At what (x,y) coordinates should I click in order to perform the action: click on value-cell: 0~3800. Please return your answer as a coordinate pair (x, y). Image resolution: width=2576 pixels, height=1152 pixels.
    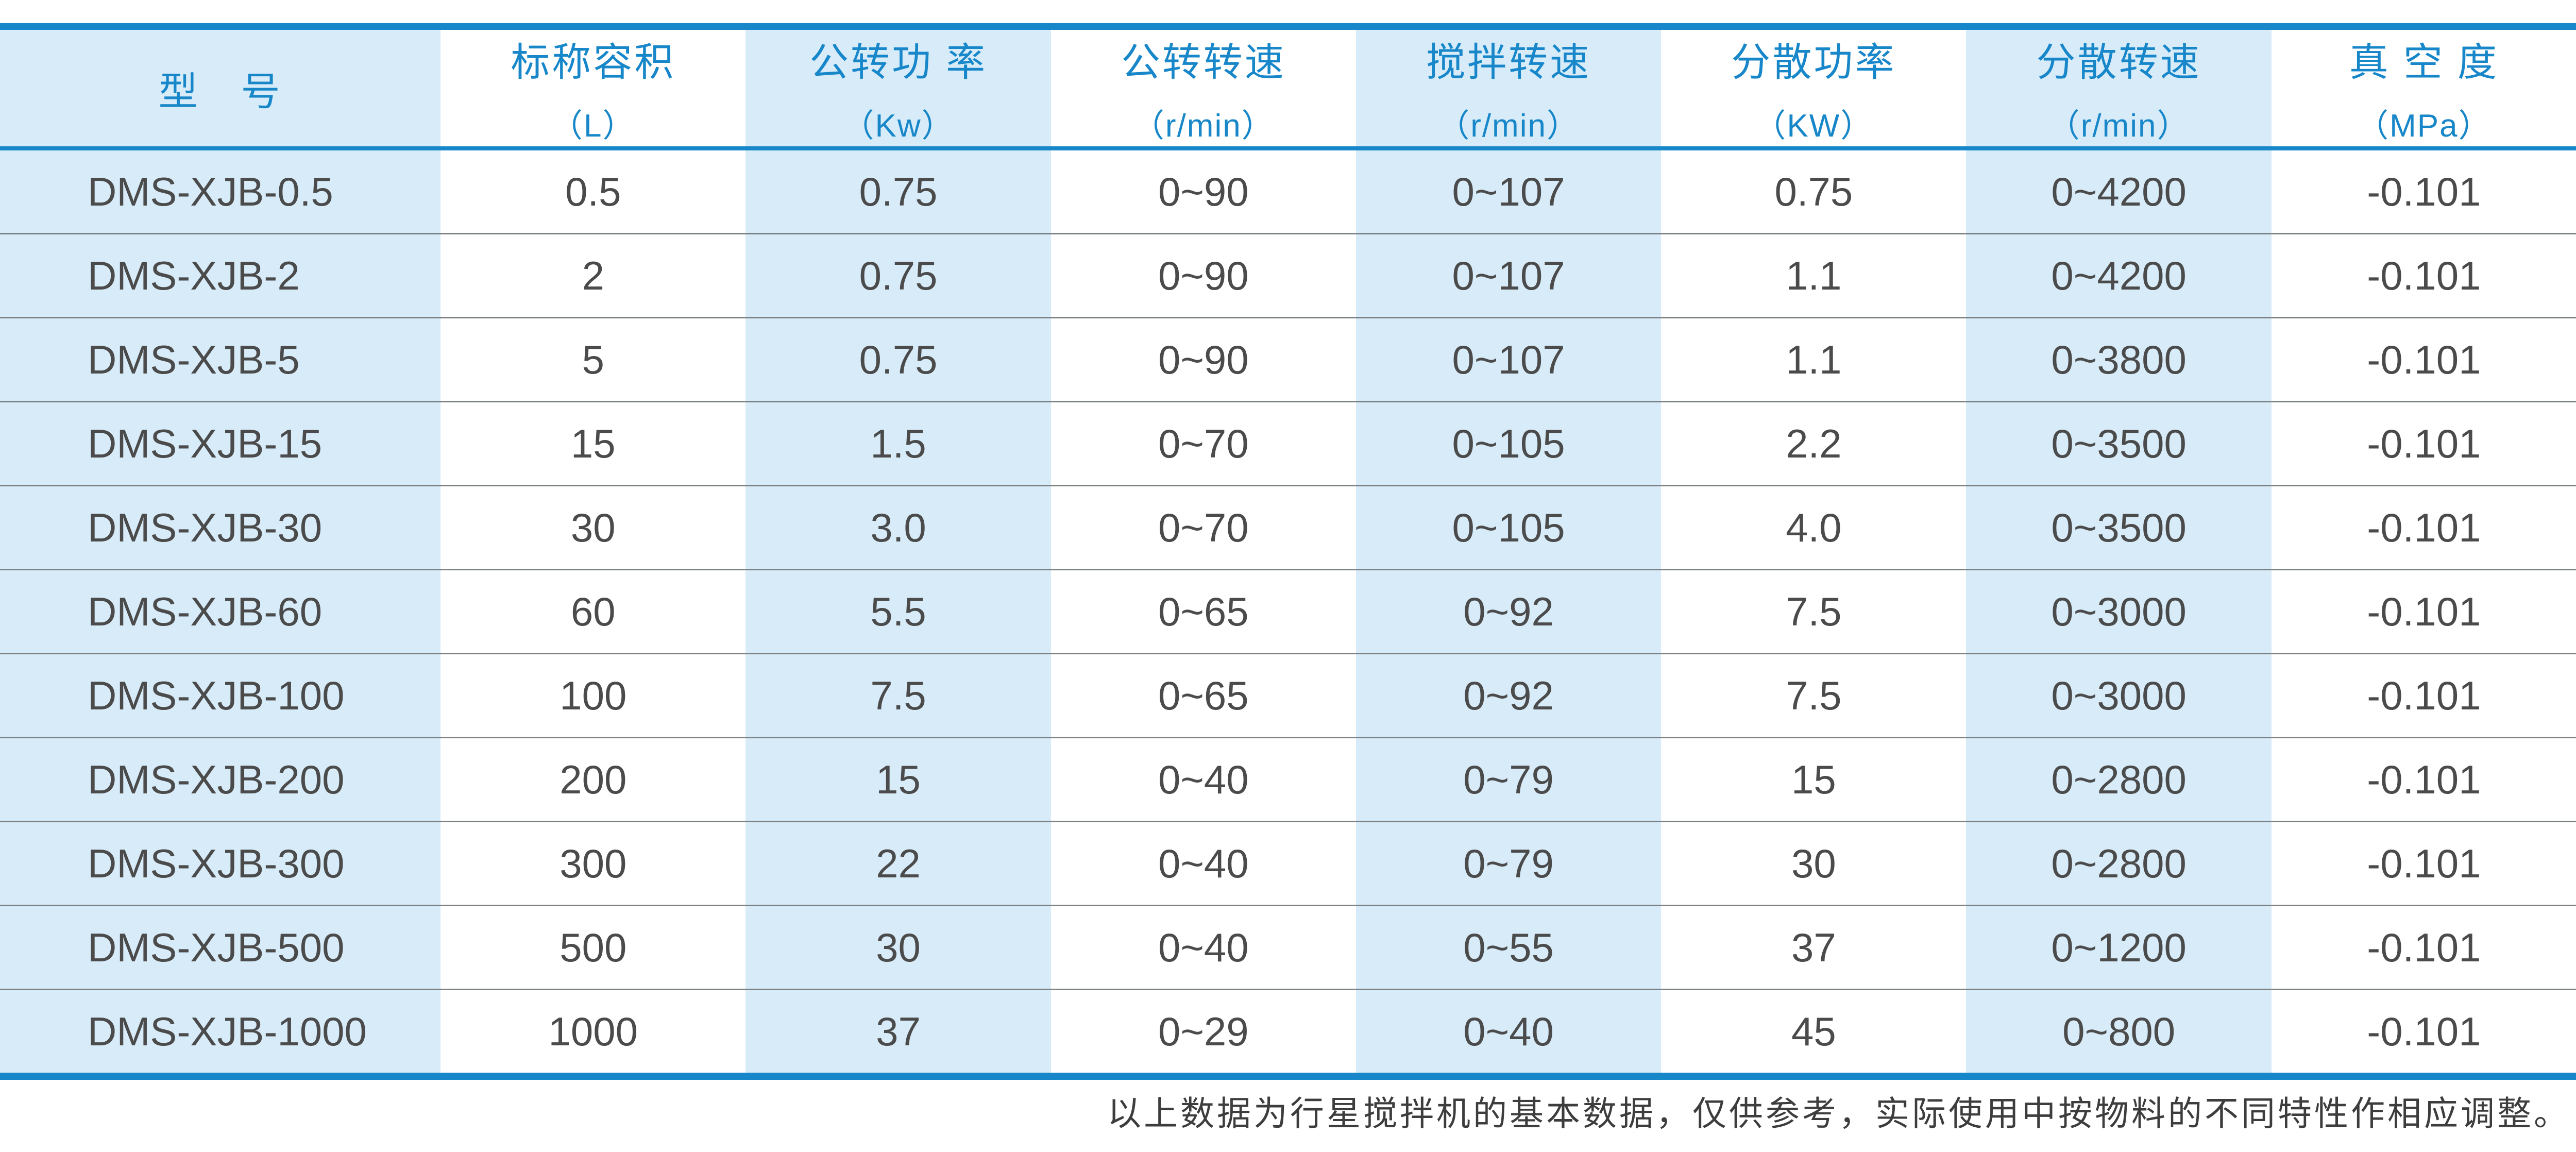
    Looking at the image, I should click on (2119, 360).